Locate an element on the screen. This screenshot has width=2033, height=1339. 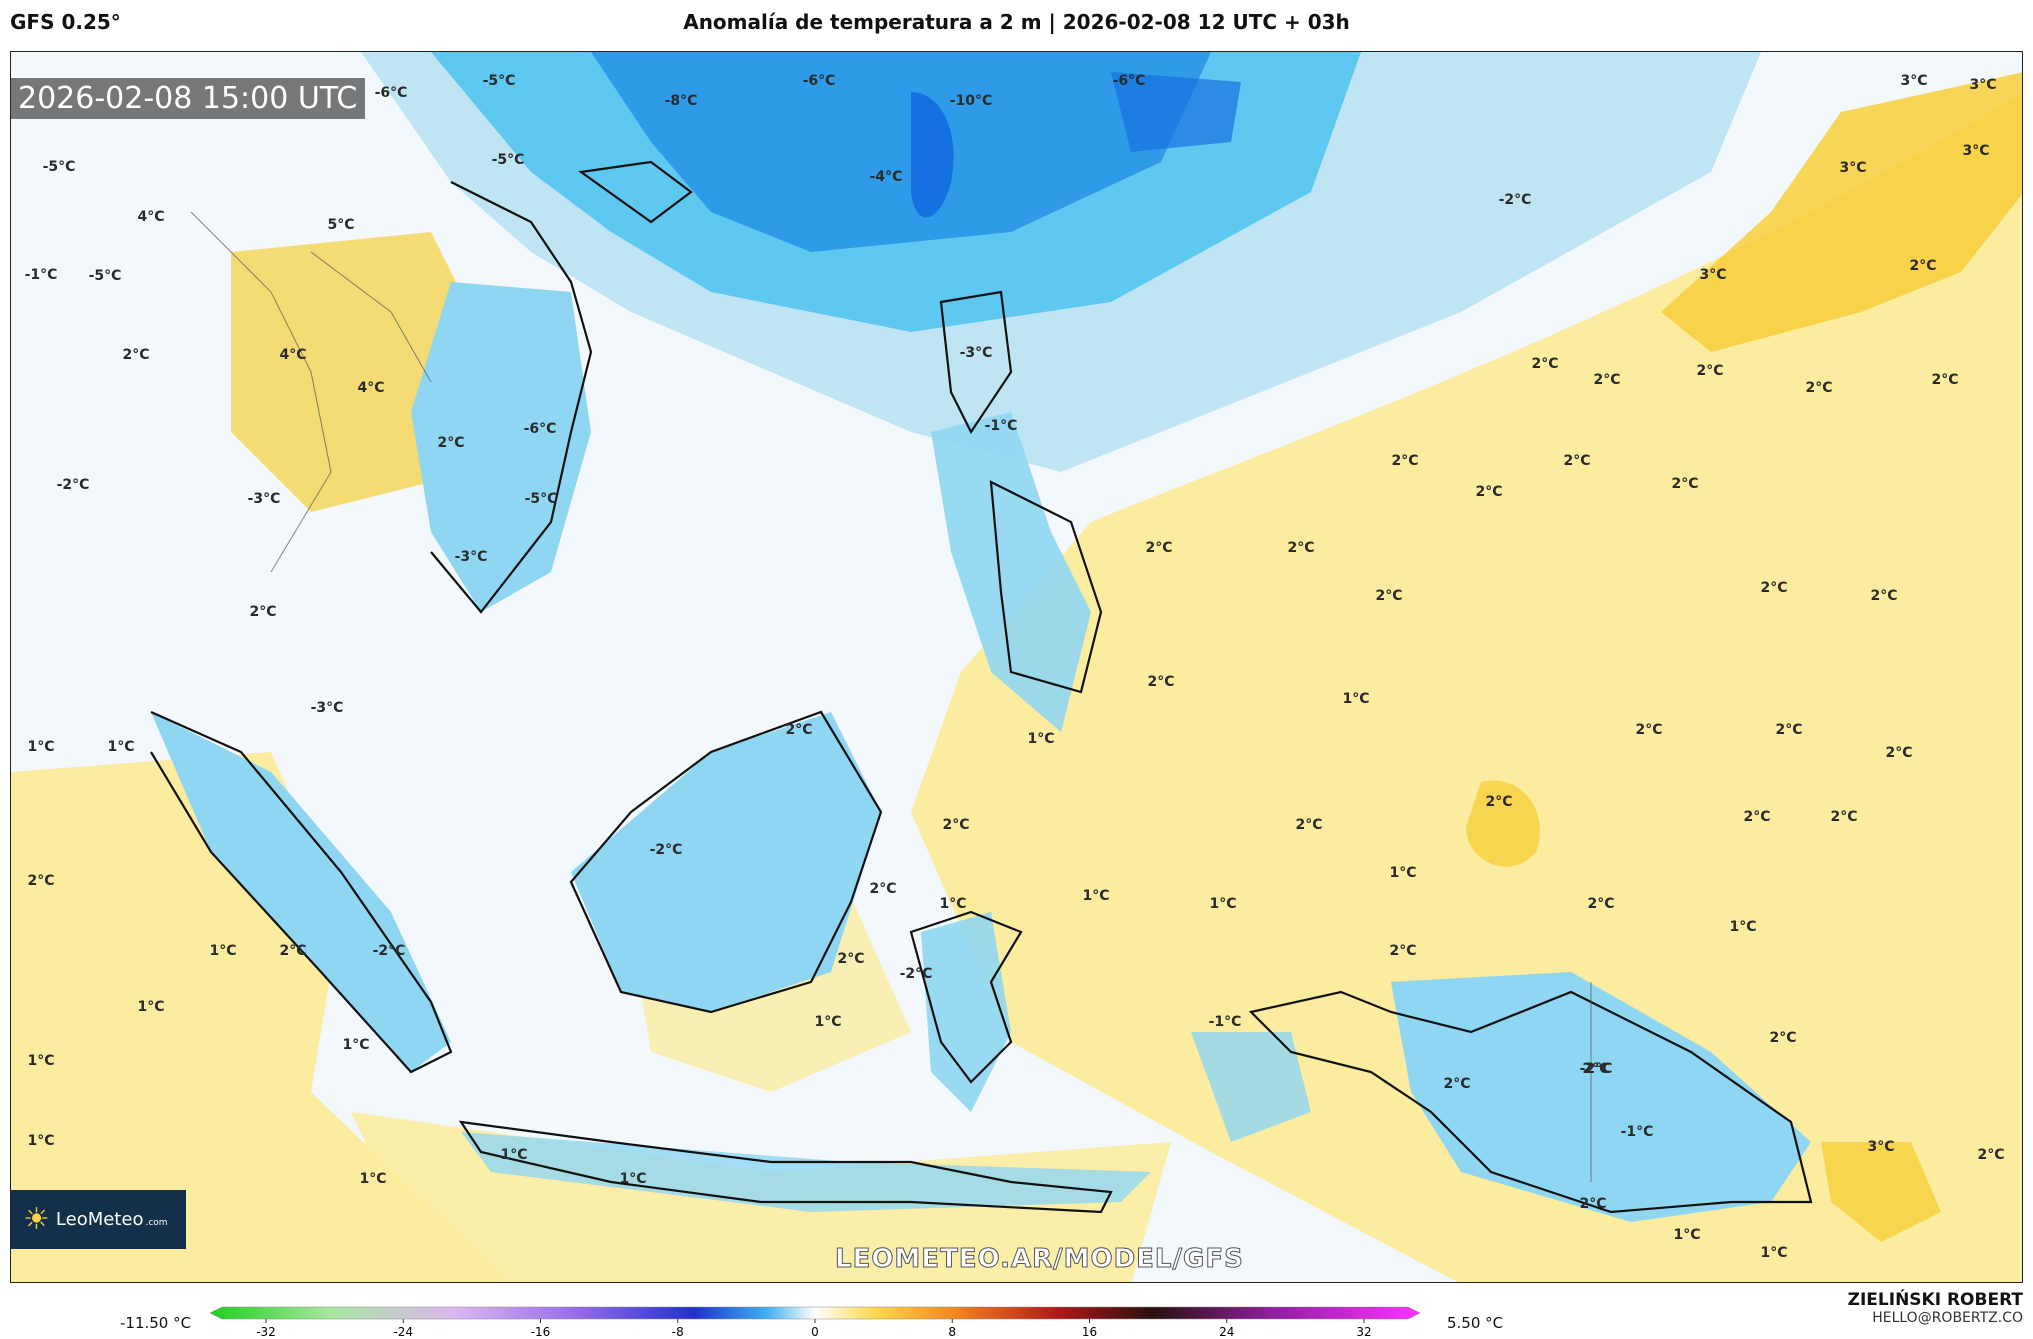
author-credit: ZIELIŃSKI ROBERT HELLO@ROBERTZ.CO is located at coordinates (1935, 1308).